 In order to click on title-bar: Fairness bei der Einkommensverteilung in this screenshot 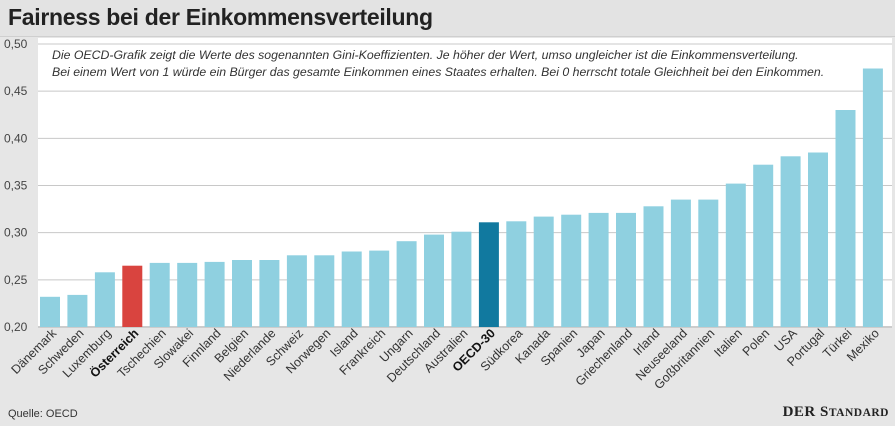, I will do `click(447, 18)`.